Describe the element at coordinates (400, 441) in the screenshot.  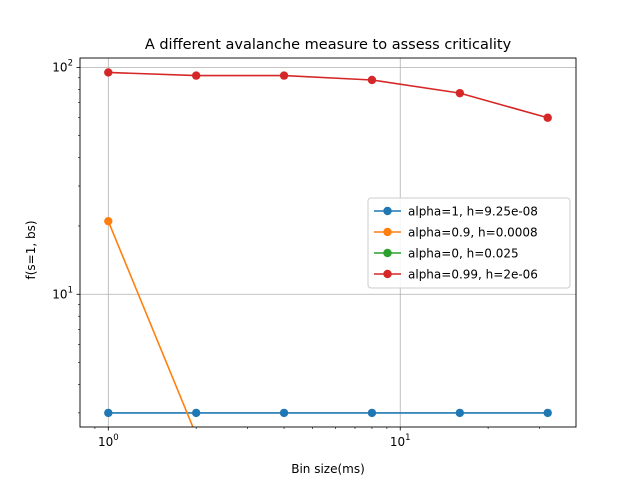
I see `x-tick-label: 10¹` at that location.